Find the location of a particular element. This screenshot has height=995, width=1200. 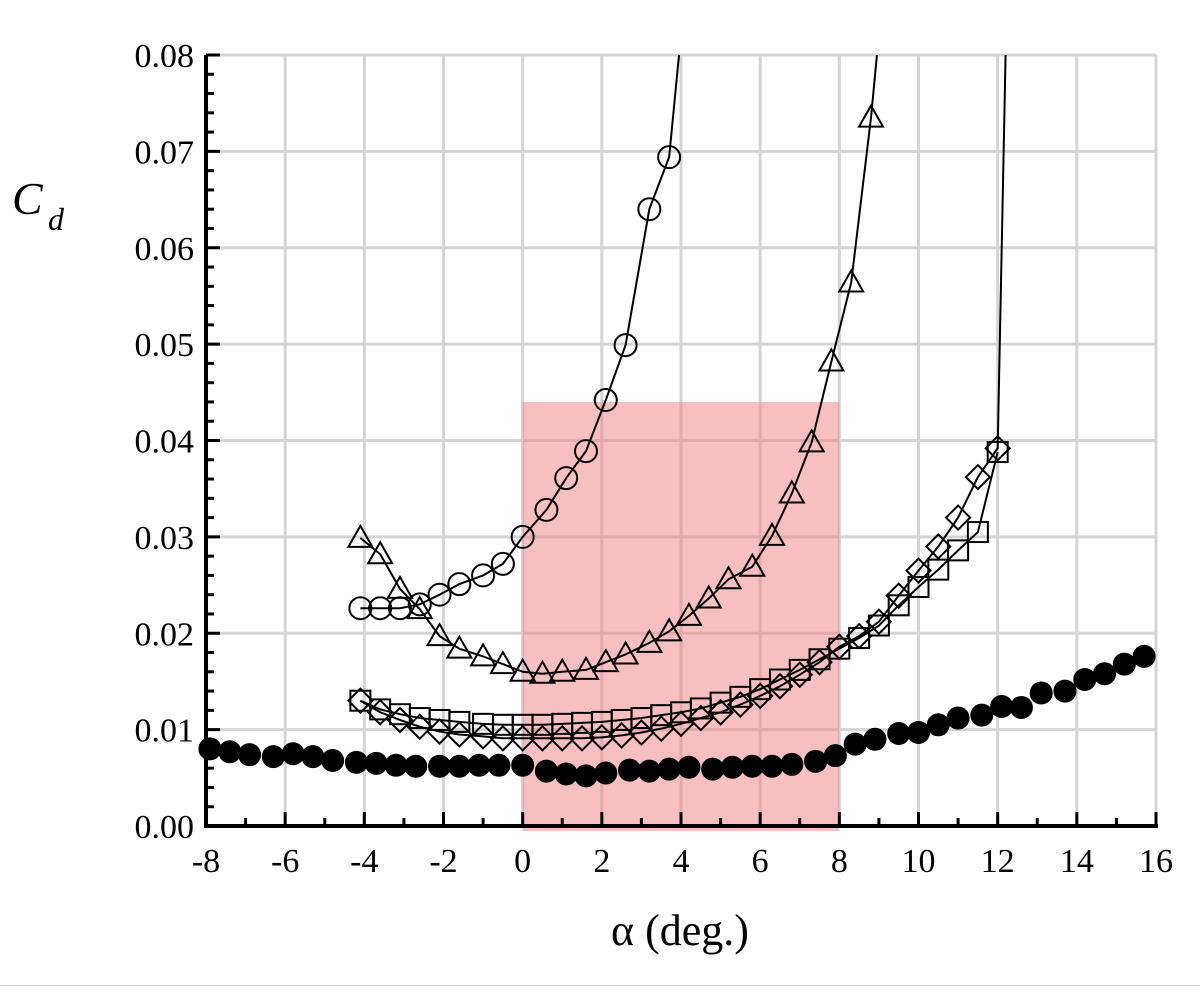

x-tick-label: -6 is located at coordinates (285, 861).